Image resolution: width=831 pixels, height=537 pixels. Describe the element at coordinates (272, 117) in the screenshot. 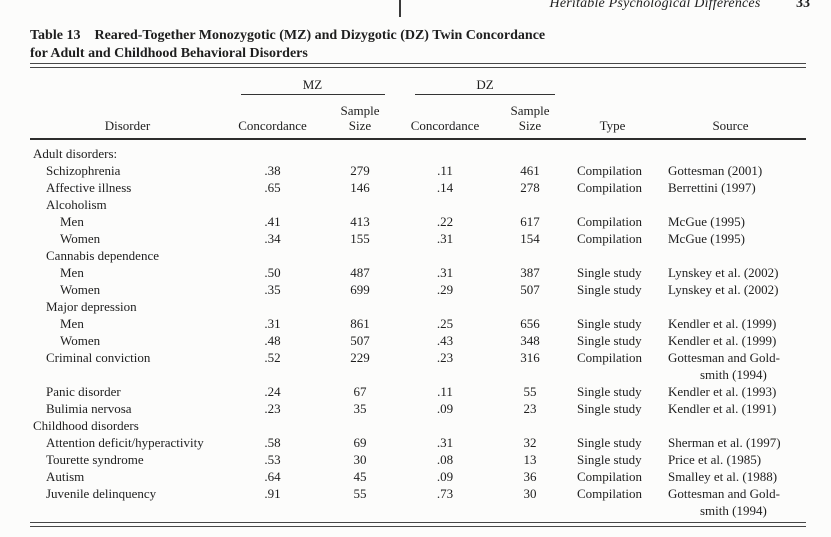

I see `col-header-mz-concordance: Concordance` at that location.